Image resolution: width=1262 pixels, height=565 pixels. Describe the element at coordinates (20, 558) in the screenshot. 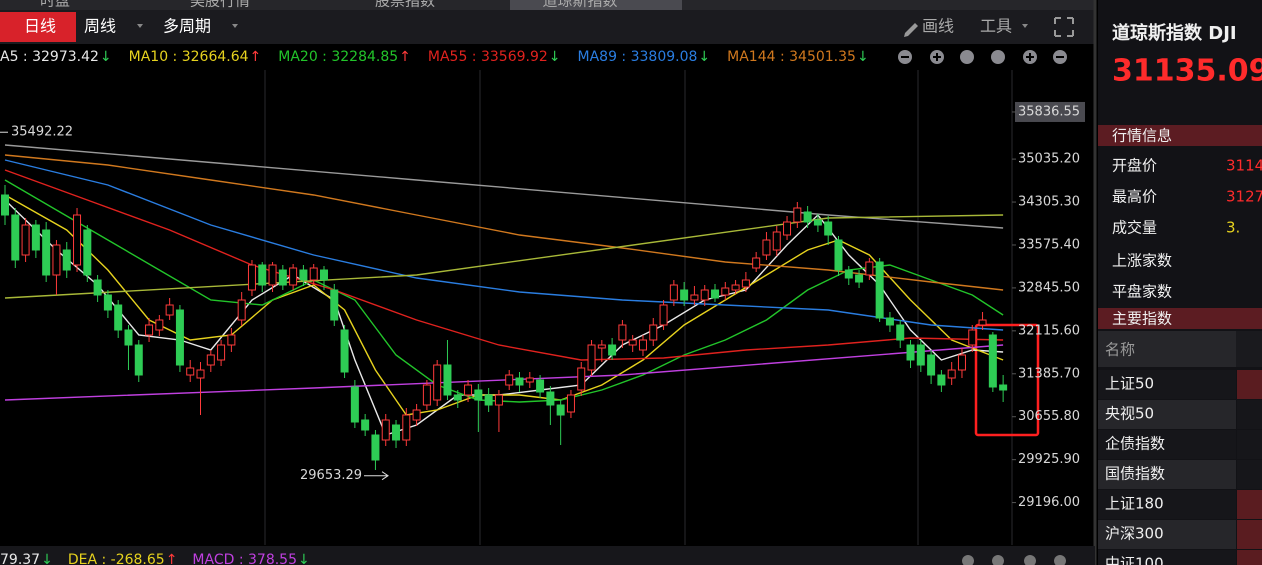

I see `indicator-value: 79.37` at that location.